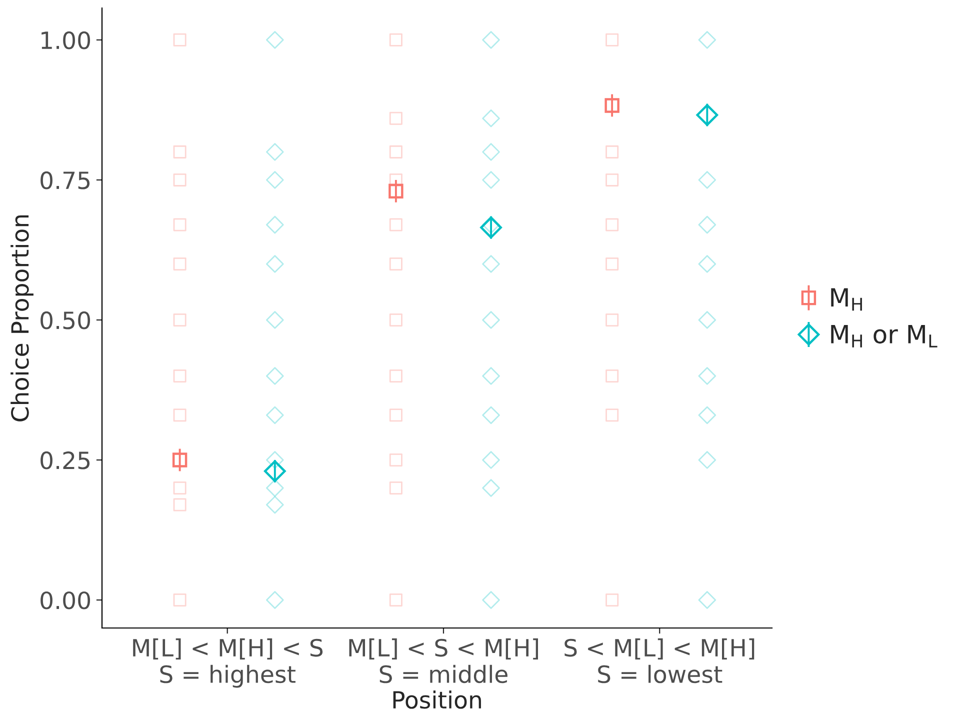  Describe the element at coordinates (884, 336) in the screenshot. I see `legend-label: M$_{H}$ or M$_{L}$` at that location.